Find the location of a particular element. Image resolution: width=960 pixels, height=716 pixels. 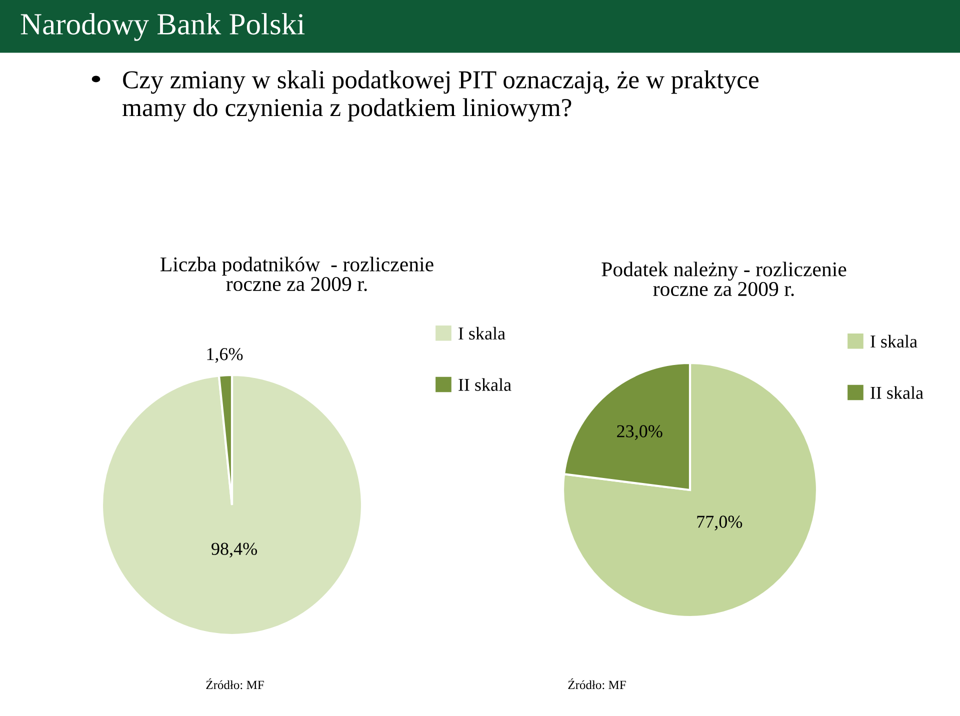

data-label: 23,0% is located at coordinates (639, 432).